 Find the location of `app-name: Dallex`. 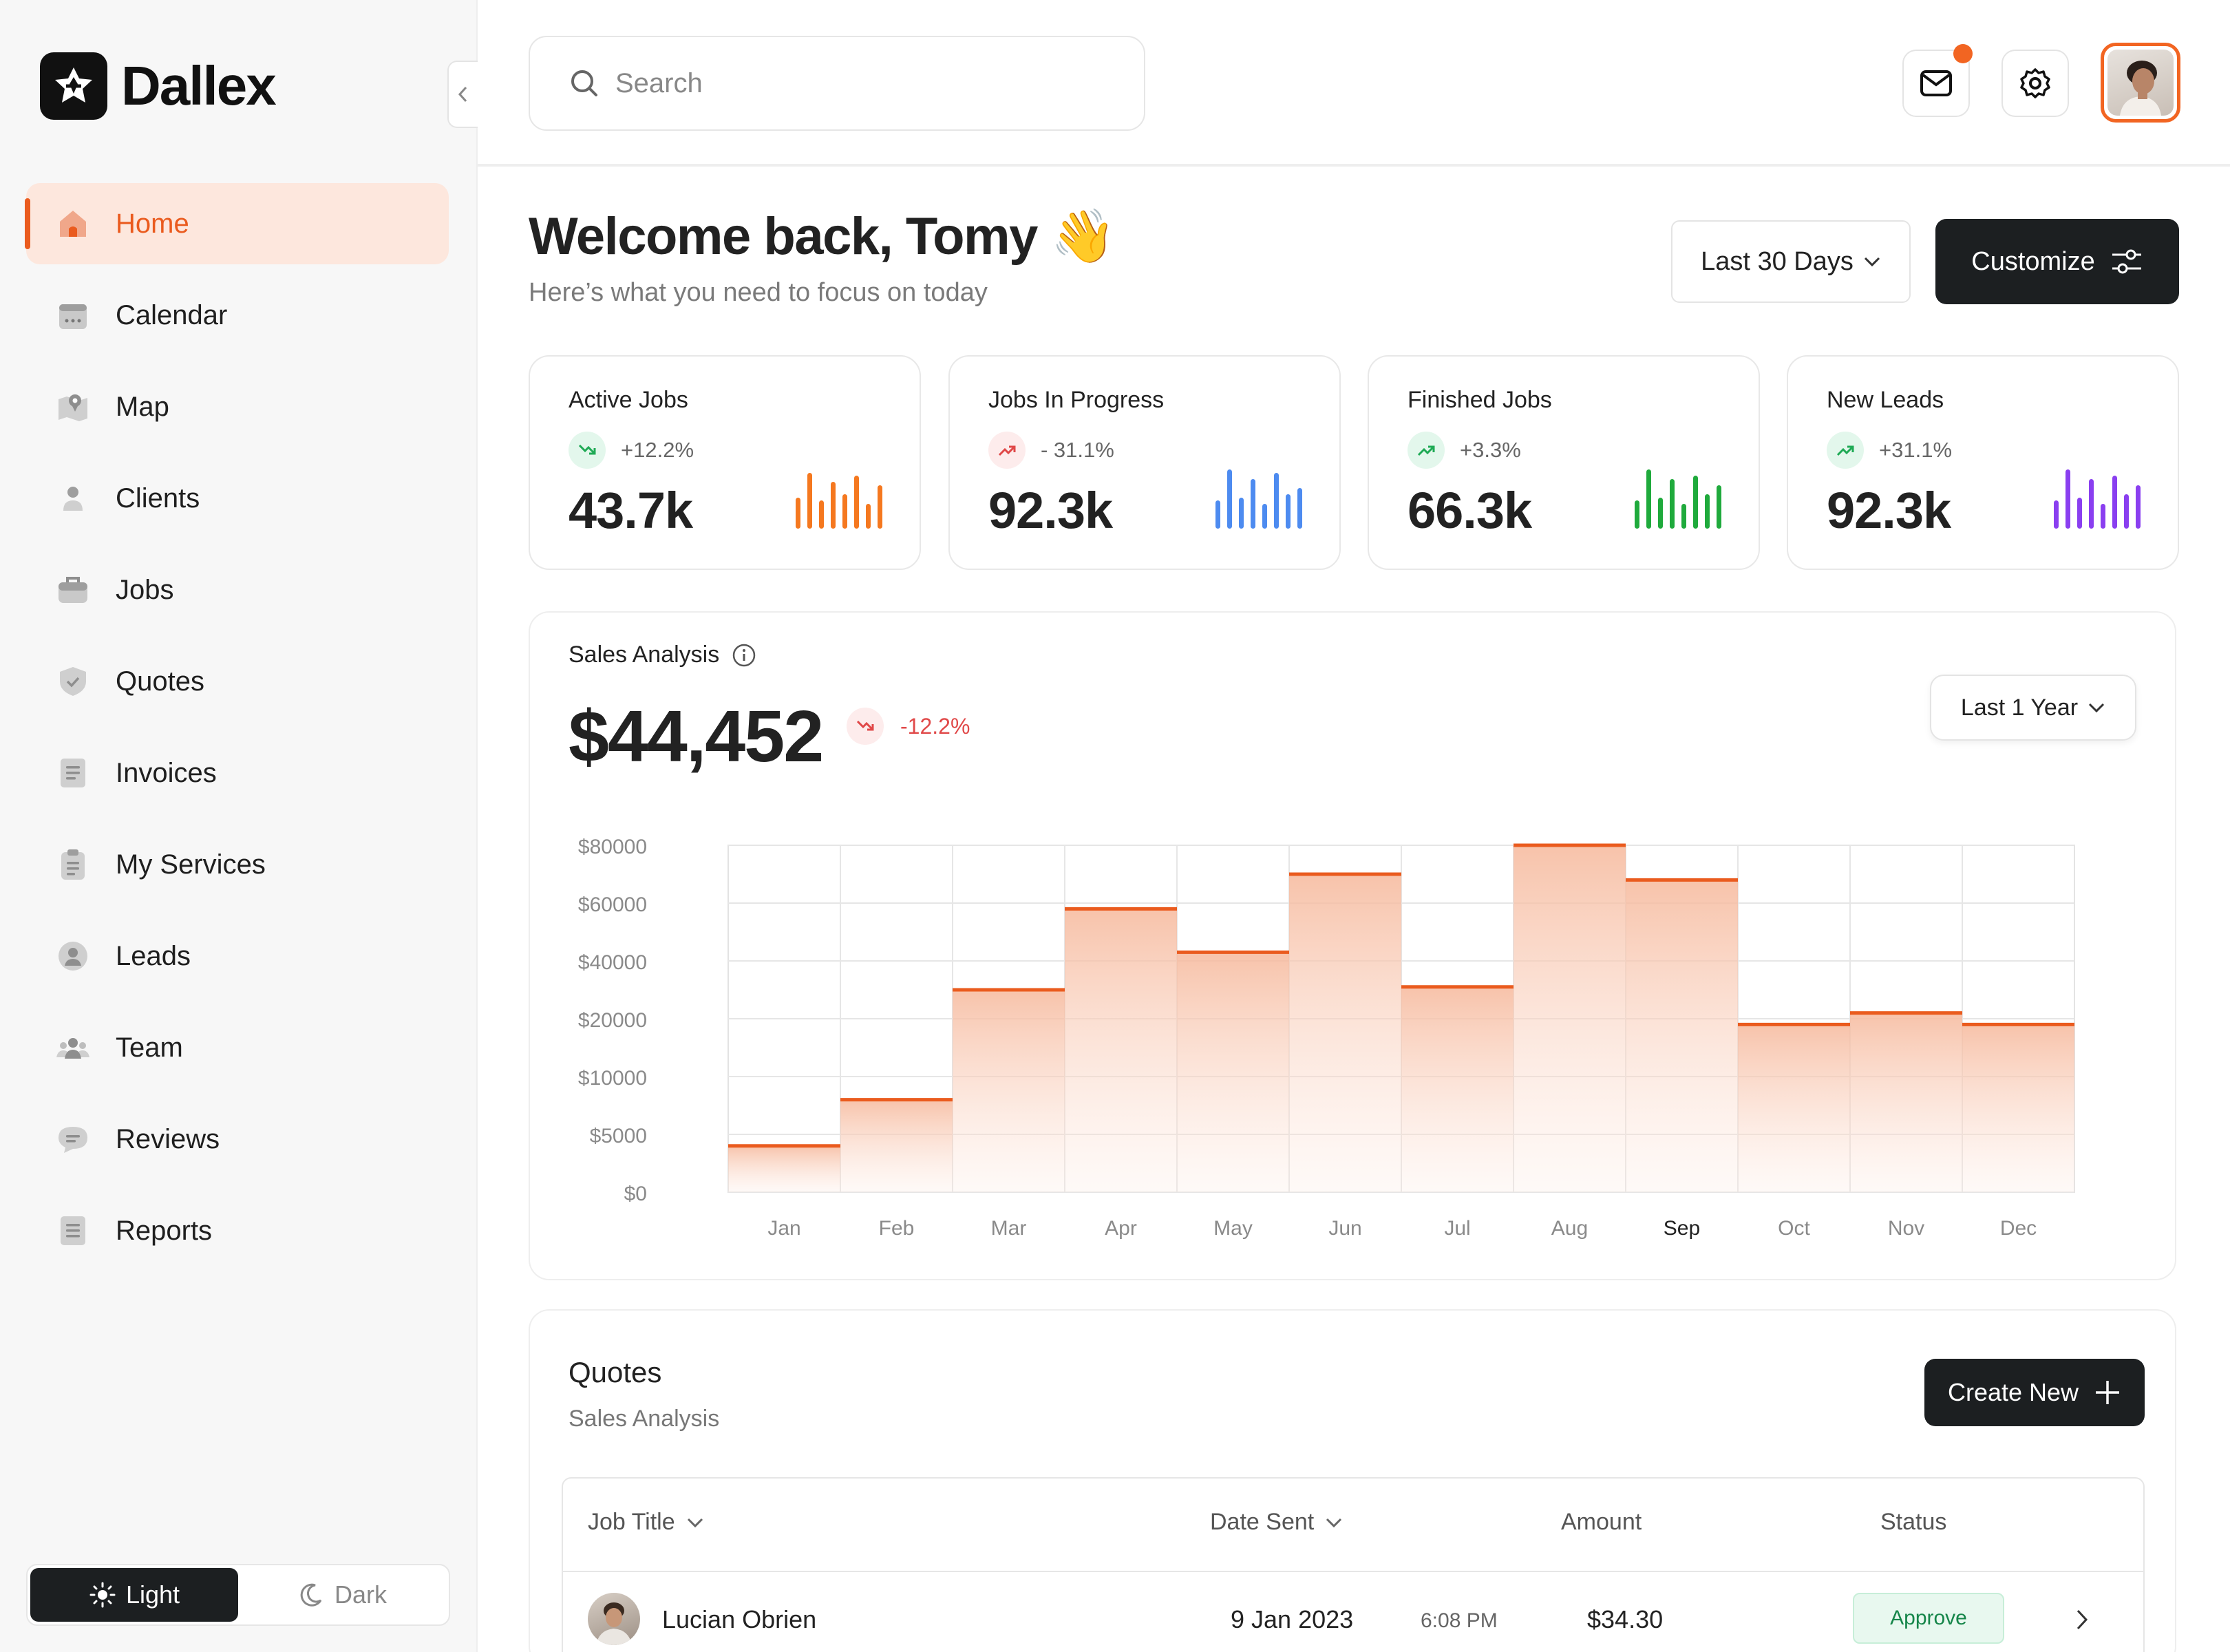

app-name: Dallex is located at coordinates (199, 85).